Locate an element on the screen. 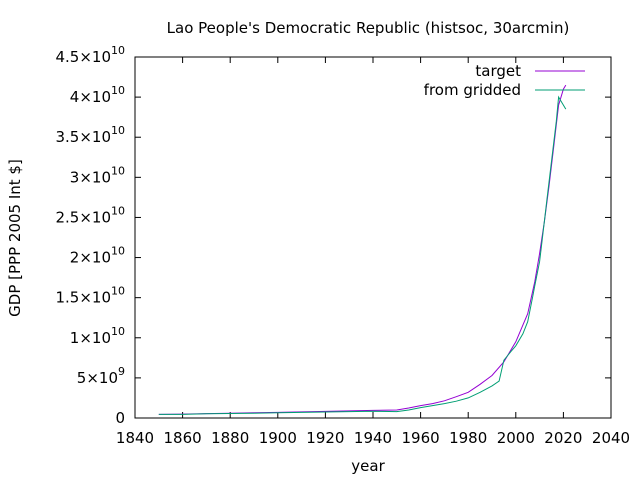 This screenshot has width=640, height=480. y-tick-mantissa: 3.5×10 is located at coordinates (83, 137).